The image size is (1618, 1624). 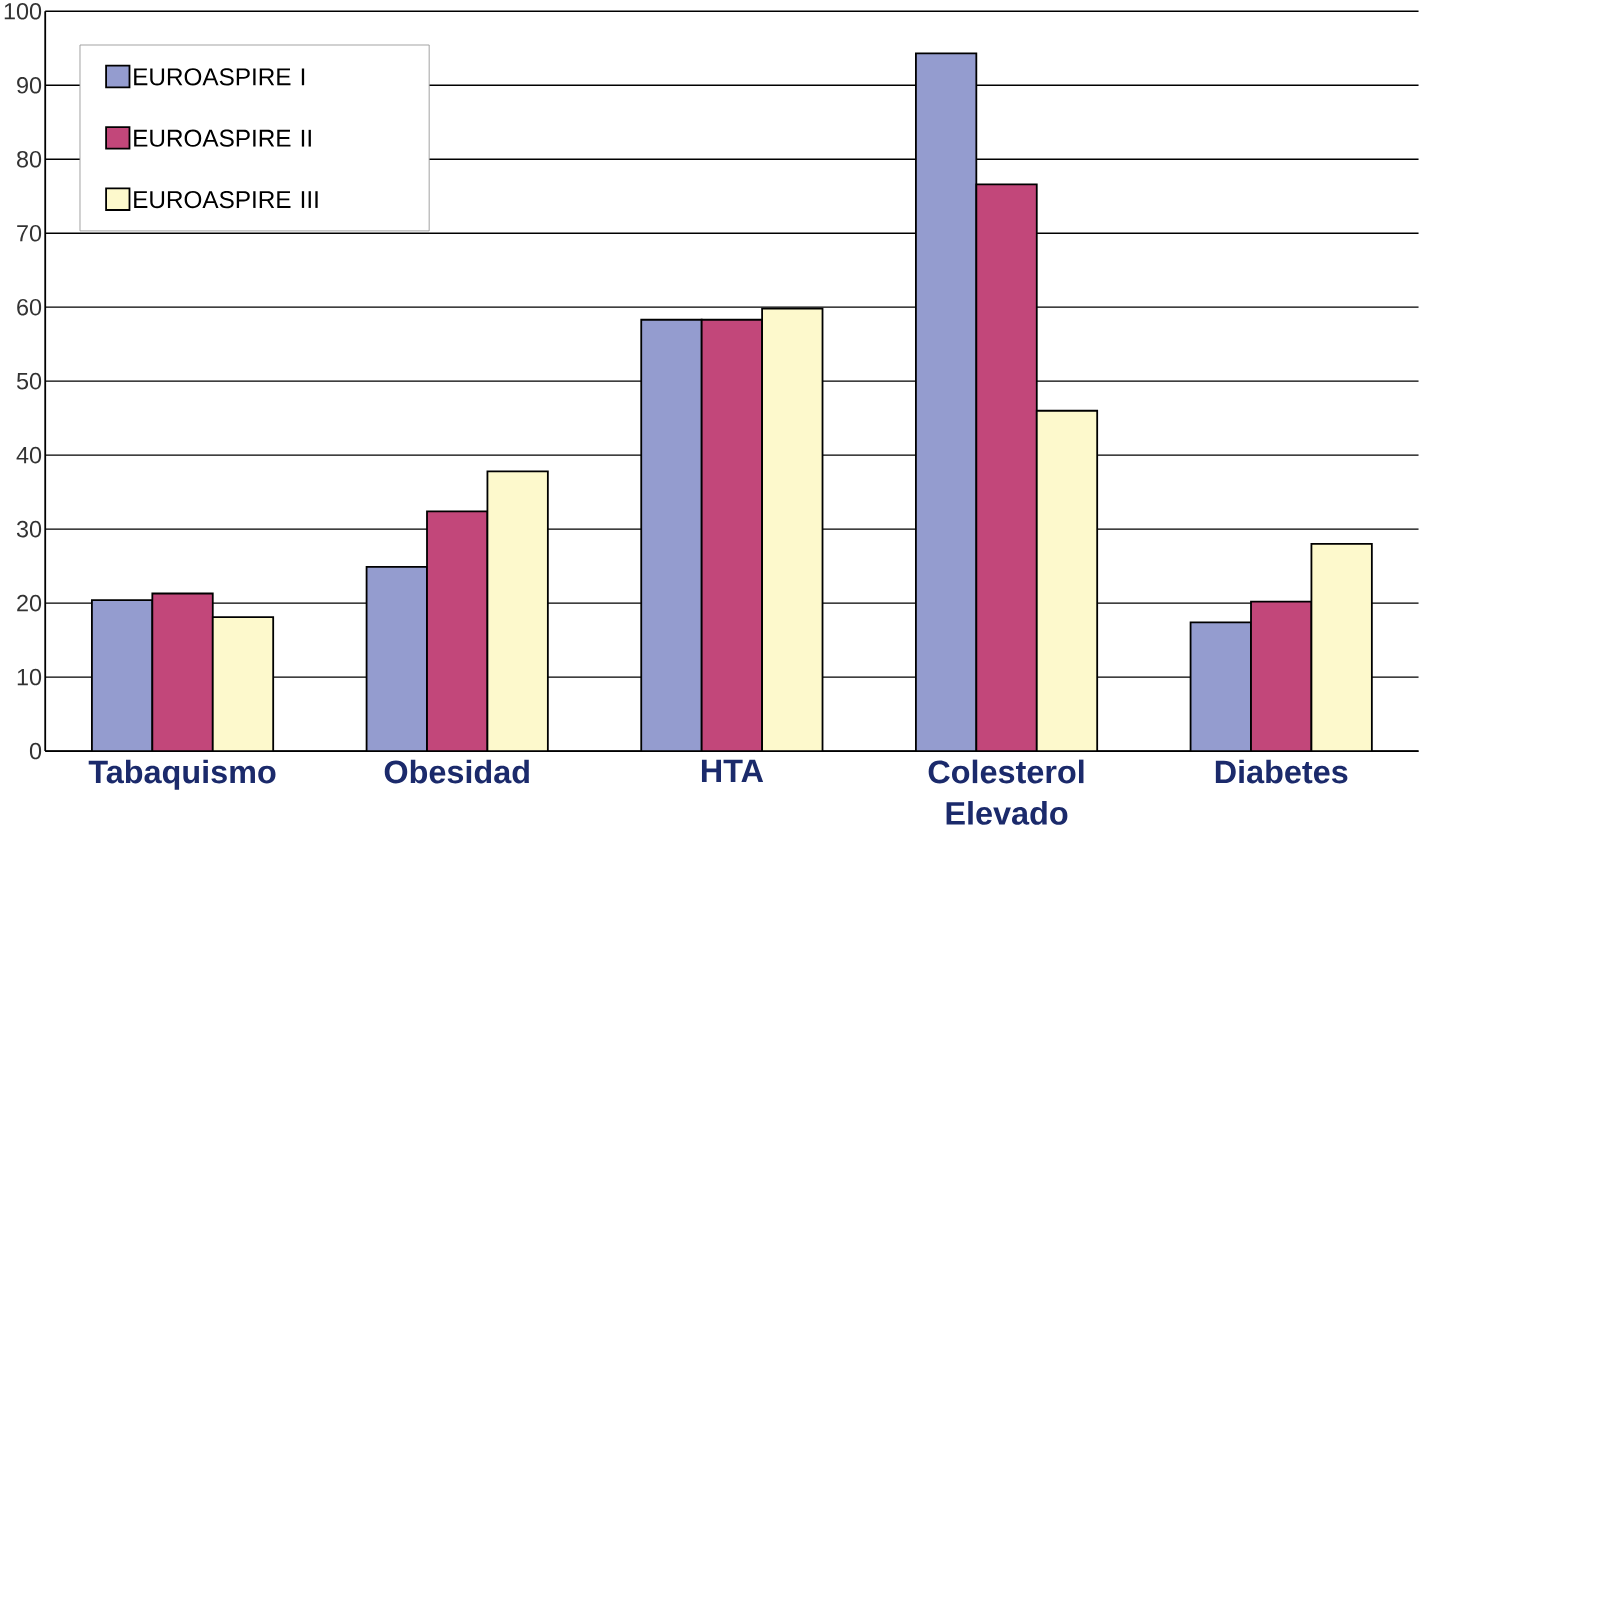 What do you see at coordinates (29, 307) in the screenshot?
I see `y-tick-label: 60` at bounding box center [29, 307].